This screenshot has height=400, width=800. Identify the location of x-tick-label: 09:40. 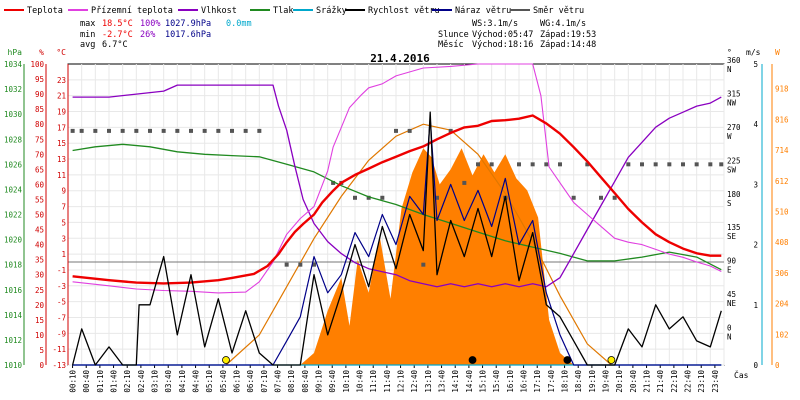
(332, 381).